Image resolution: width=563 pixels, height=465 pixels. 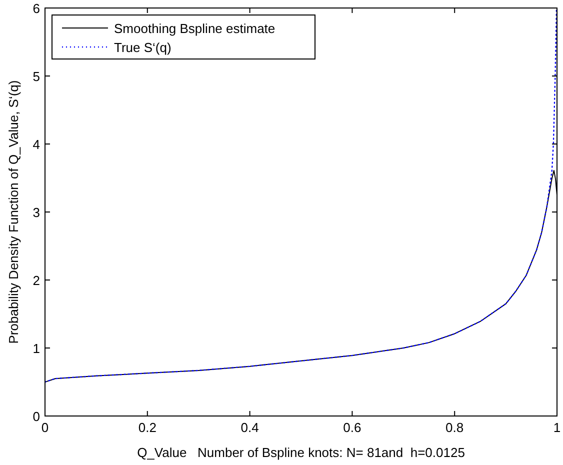 What do you see at coordinates (195, 28) in the screenshot?
I see `legend-label: Smoothing Bspline estimate` at bounding box center [195, 28].